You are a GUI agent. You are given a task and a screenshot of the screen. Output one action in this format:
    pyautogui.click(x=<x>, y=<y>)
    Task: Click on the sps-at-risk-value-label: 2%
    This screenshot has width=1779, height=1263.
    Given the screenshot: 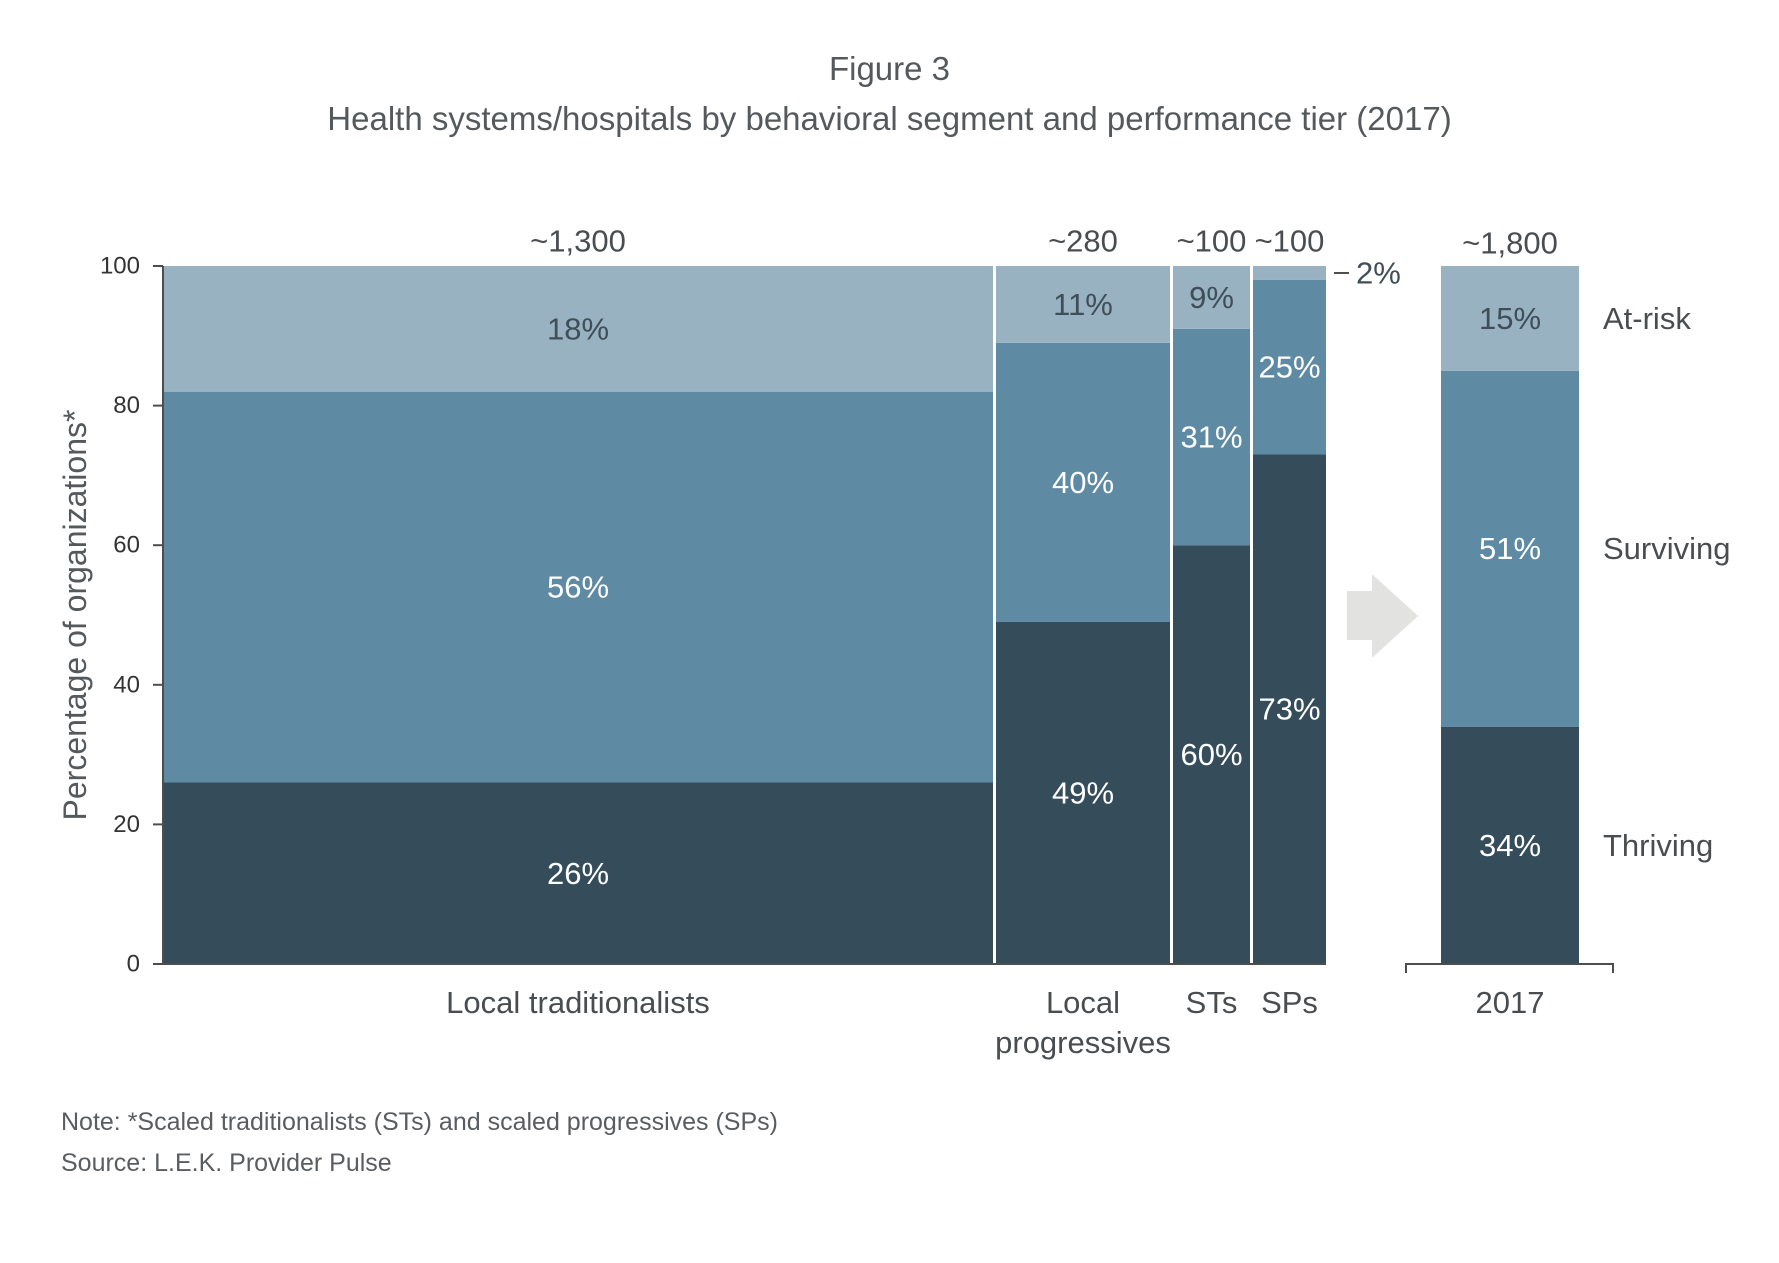 What is the action you would take?
    pyautogui.click(x=1378, y=272)
    